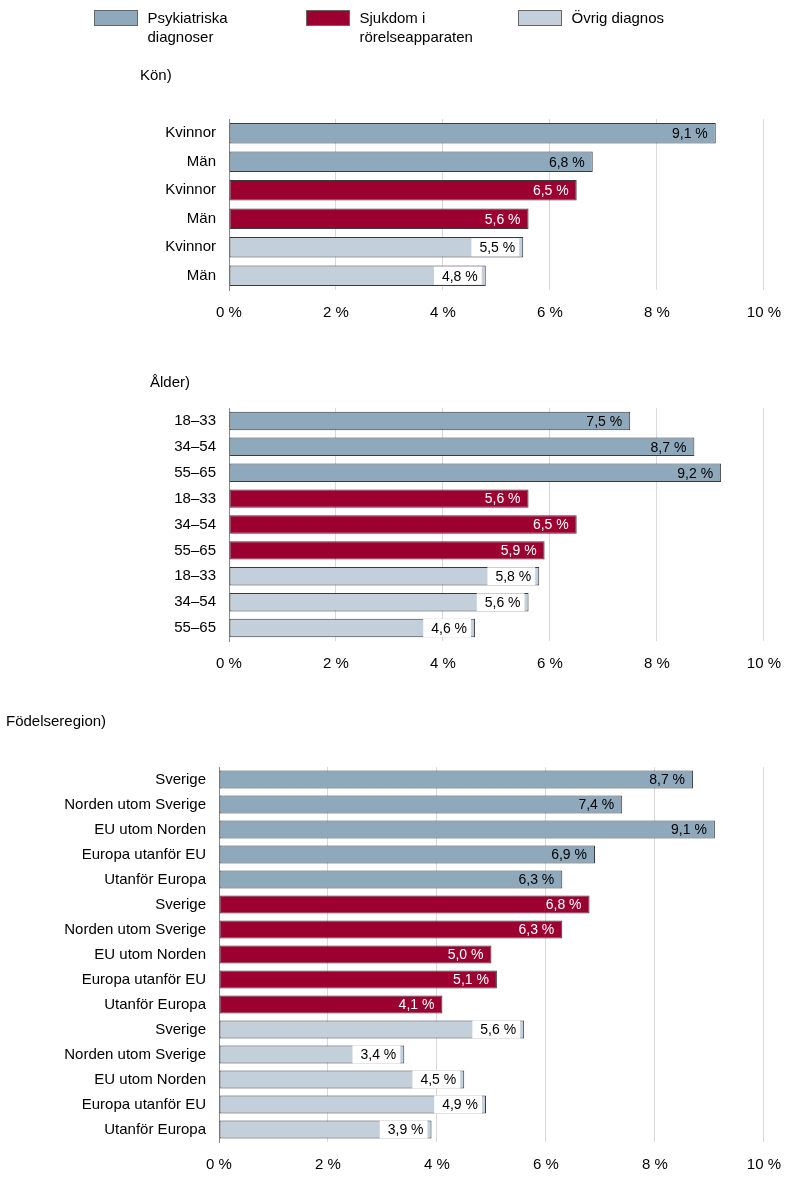  I want to click on text: Födelseregion), so click(56, 720).